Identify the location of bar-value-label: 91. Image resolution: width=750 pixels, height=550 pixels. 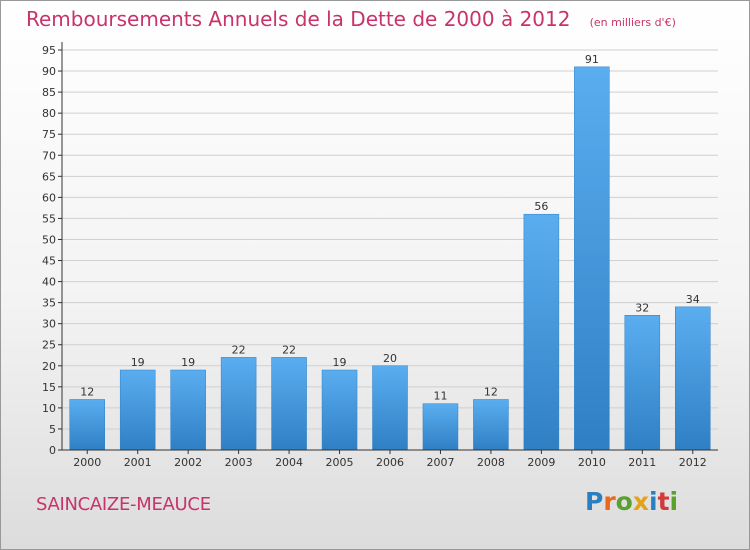
(592, 59).